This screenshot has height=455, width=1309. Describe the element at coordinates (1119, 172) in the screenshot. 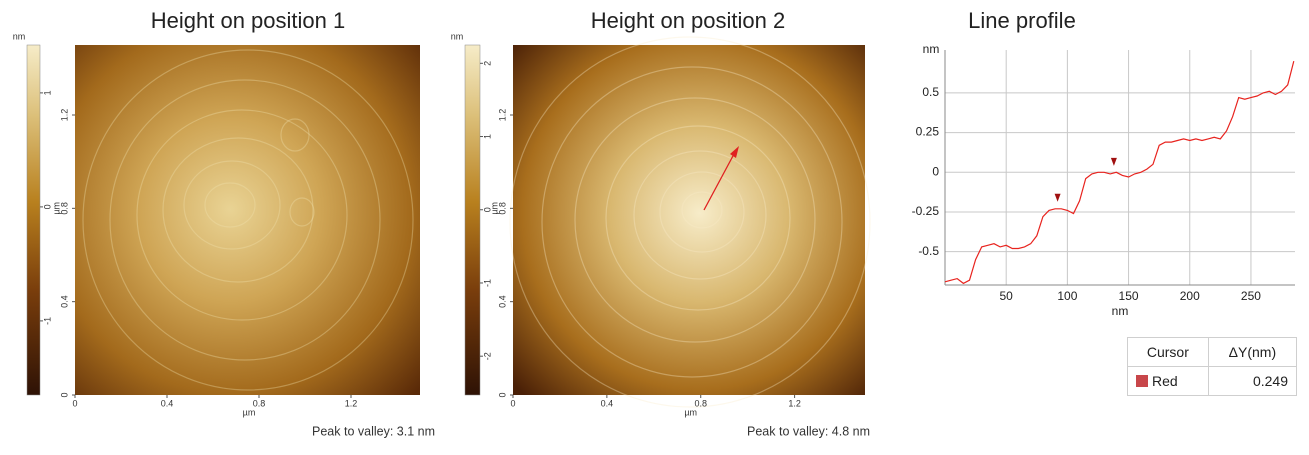

I see `profile-line` at that location.